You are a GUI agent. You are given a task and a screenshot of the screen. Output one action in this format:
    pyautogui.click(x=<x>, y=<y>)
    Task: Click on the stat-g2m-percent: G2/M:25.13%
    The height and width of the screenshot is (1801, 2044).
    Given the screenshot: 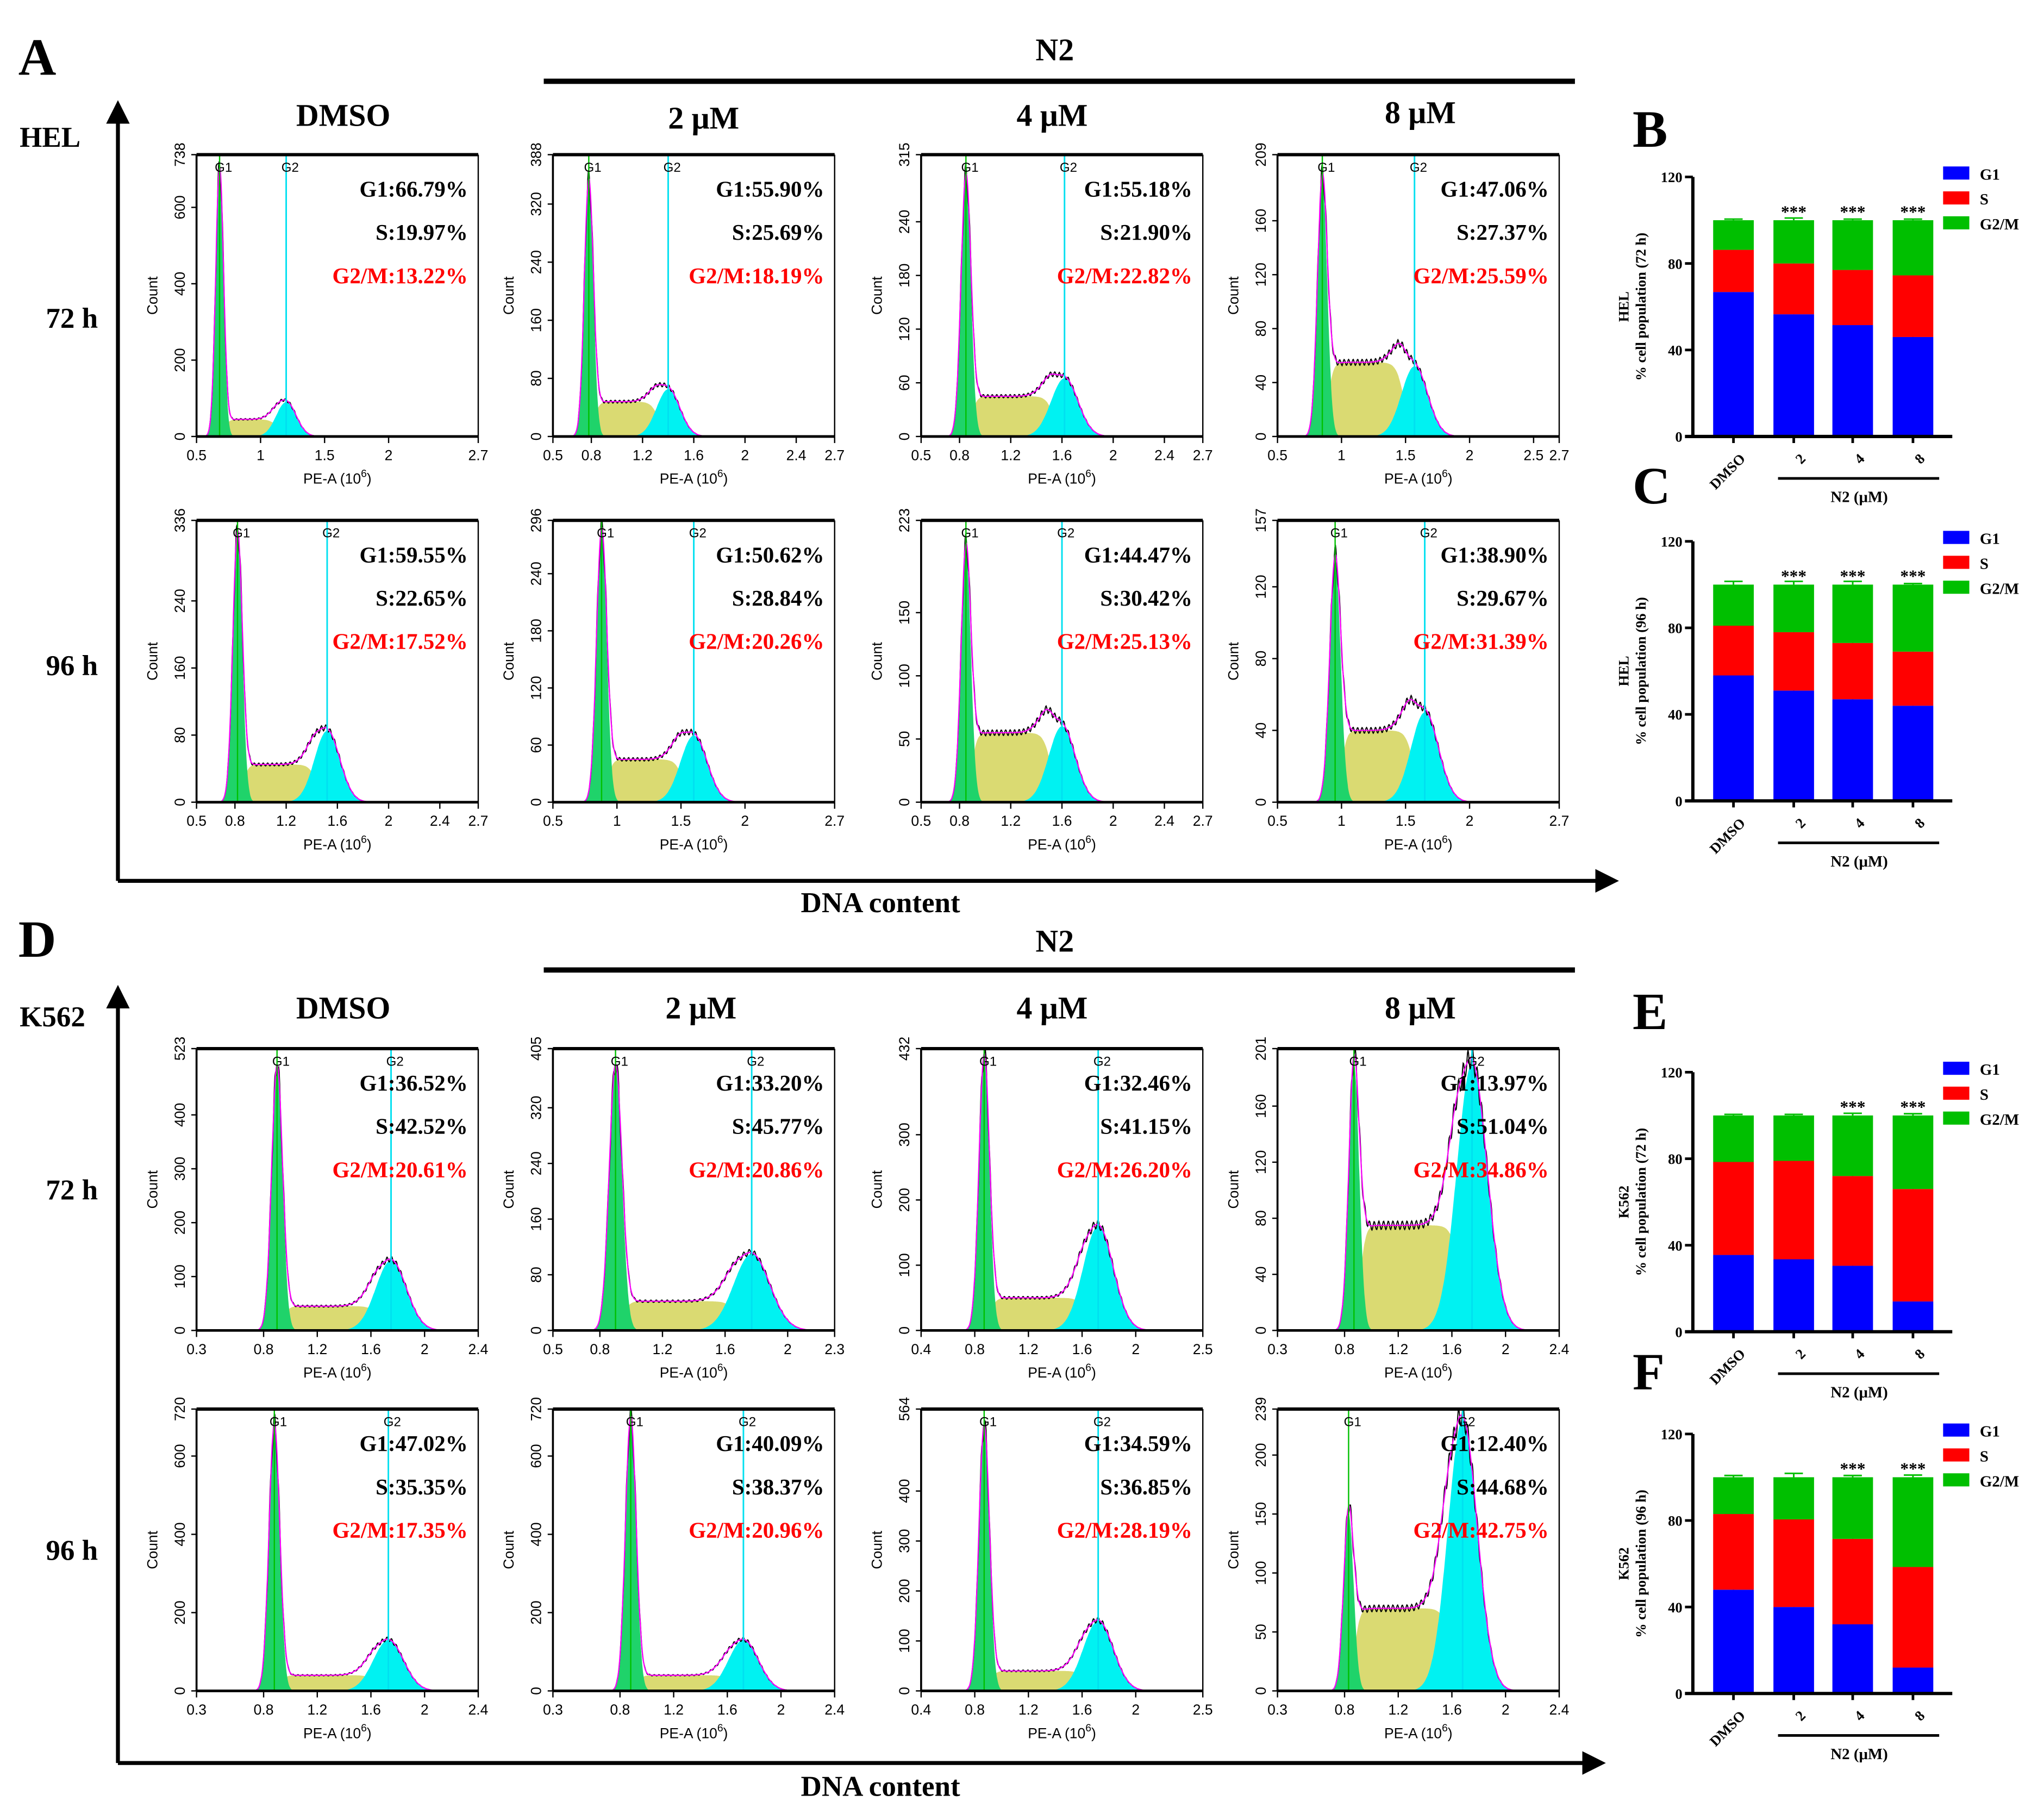 What is the action you would take?
    pyautogui.click(x=1124, y=641)
    